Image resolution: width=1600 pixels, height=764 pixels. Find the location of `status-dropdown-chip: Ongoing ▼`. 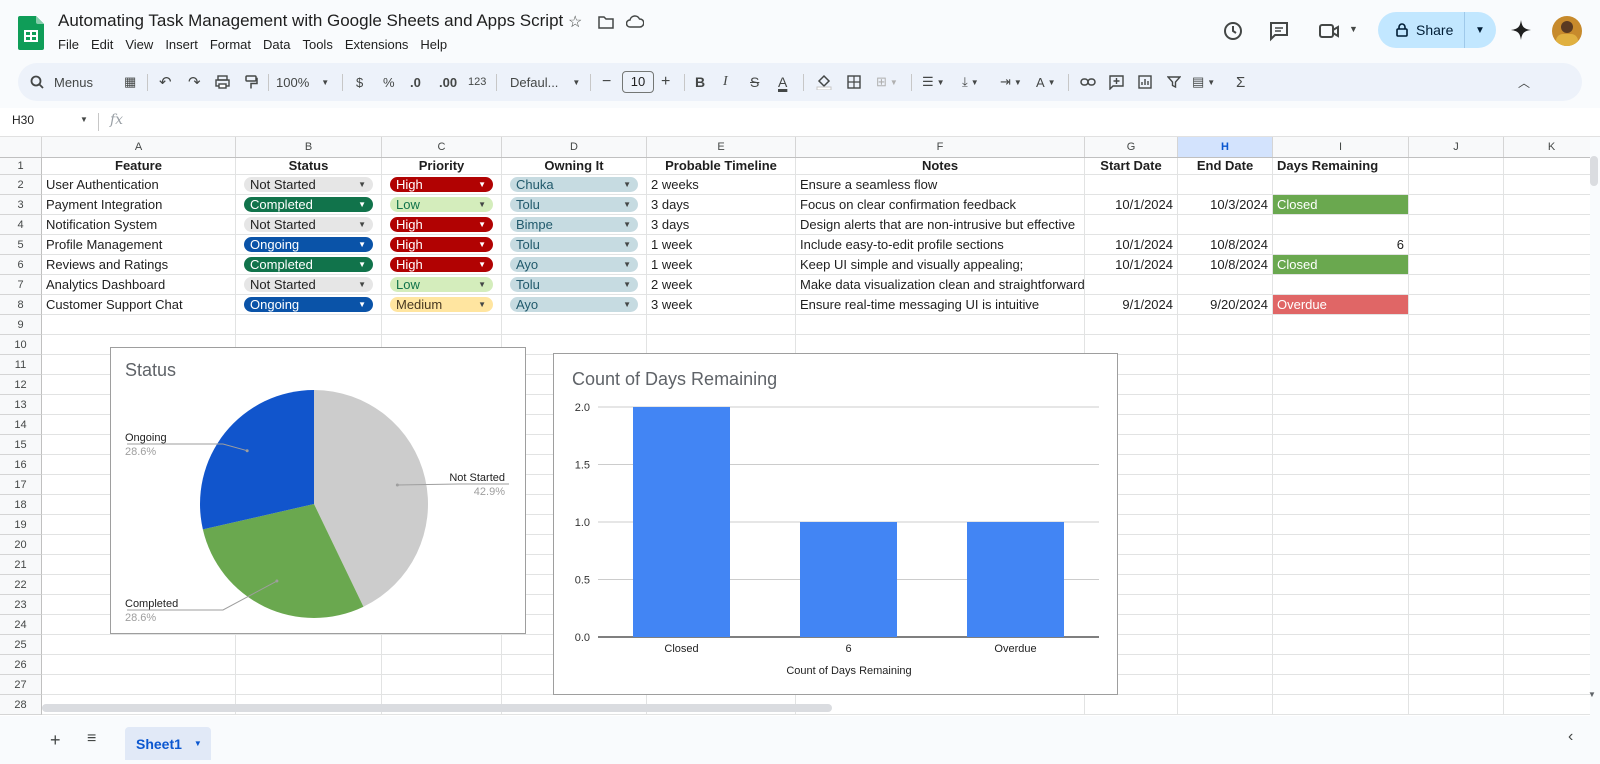

status-dropdown-chip: Ongoing ▼ is located at coordinates (308, 244).